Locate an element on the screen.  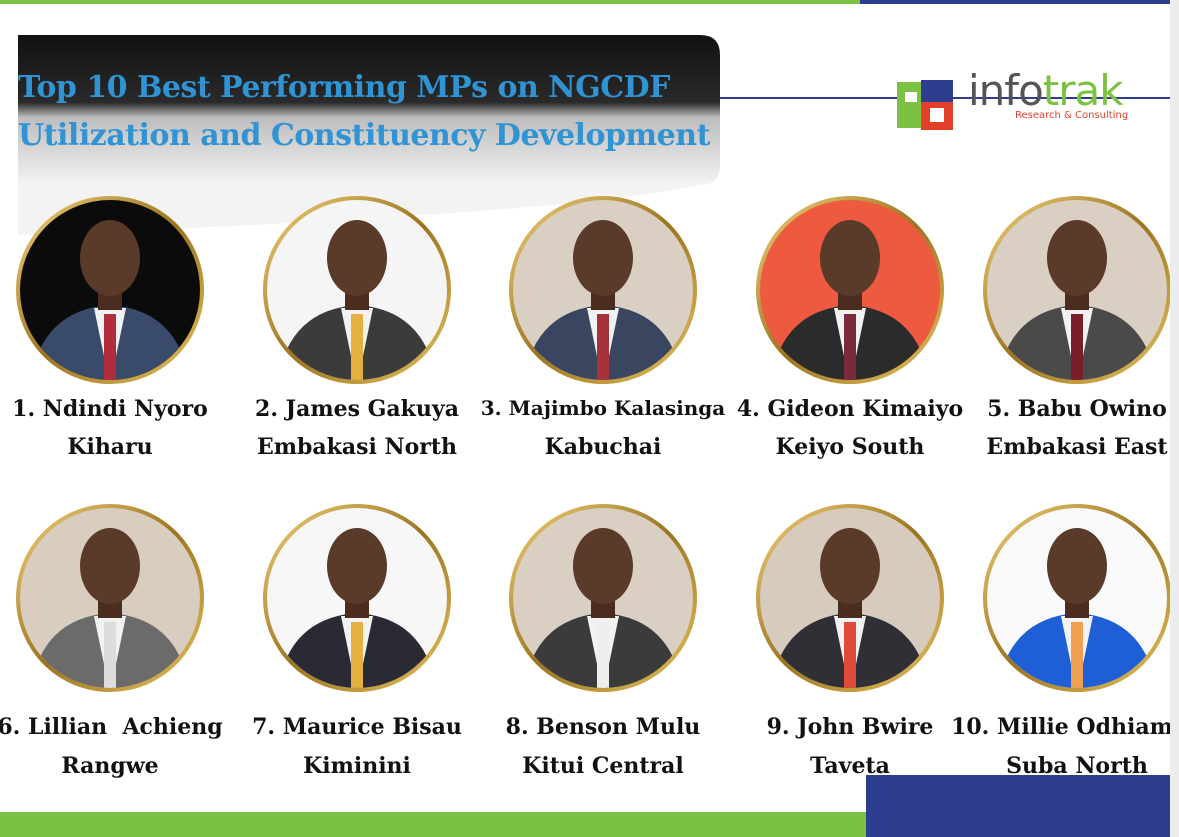
logo-text: infotrak is located at coordinates (1046, 90).